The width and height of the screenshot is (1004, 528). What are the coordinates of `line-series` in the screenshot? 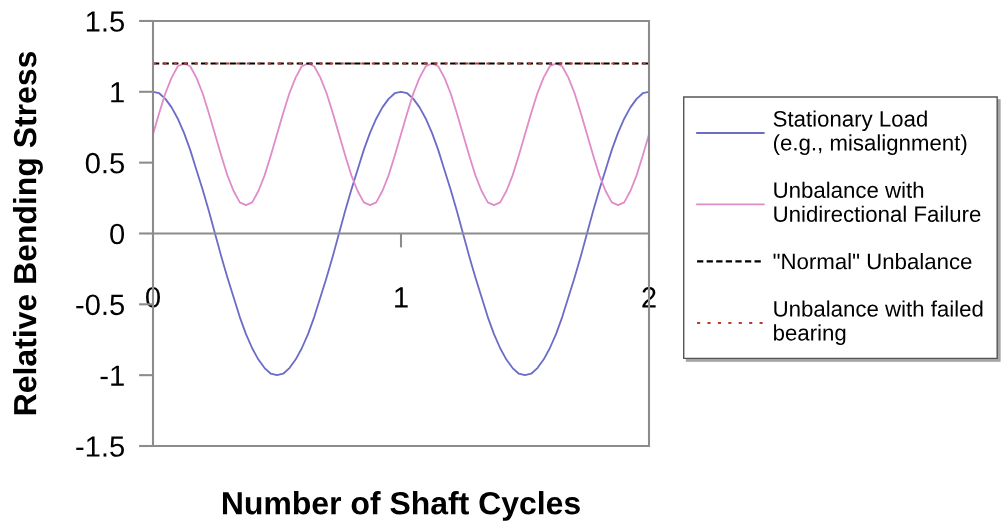 It's located at (401, 134).